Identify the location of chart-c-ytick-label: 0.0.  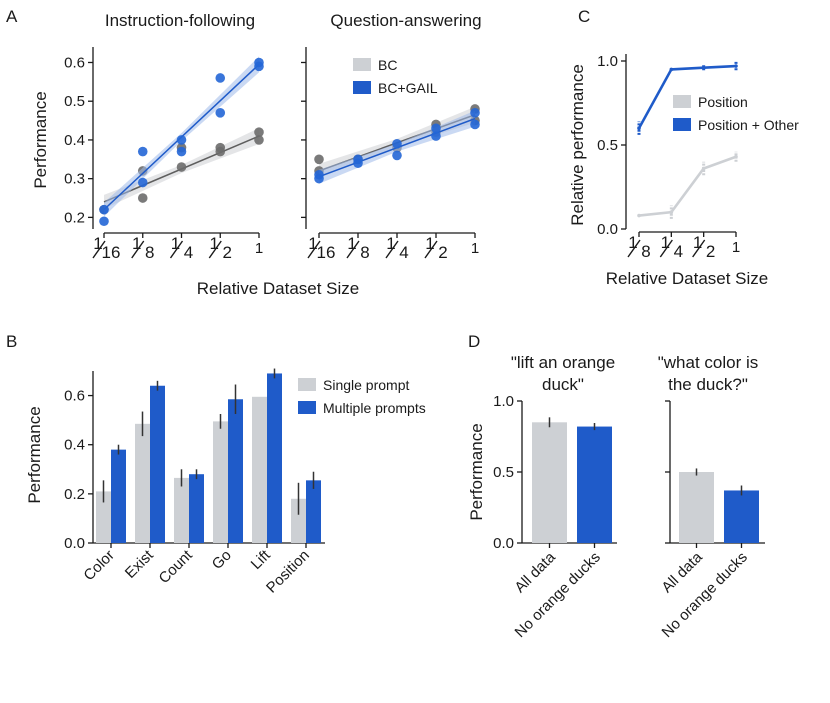
(607, 229).